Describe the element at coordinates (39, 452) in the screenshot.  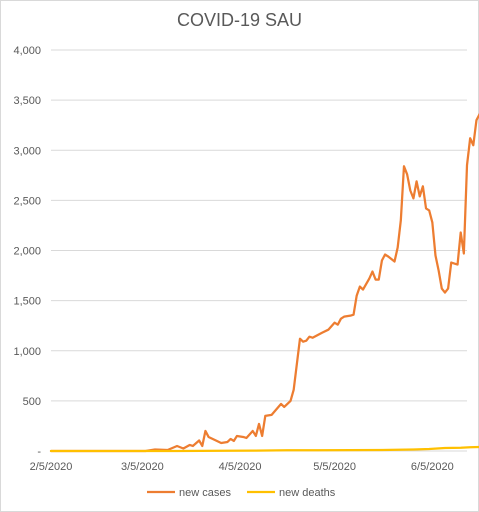
I see `y-tick-label: -` at that location.